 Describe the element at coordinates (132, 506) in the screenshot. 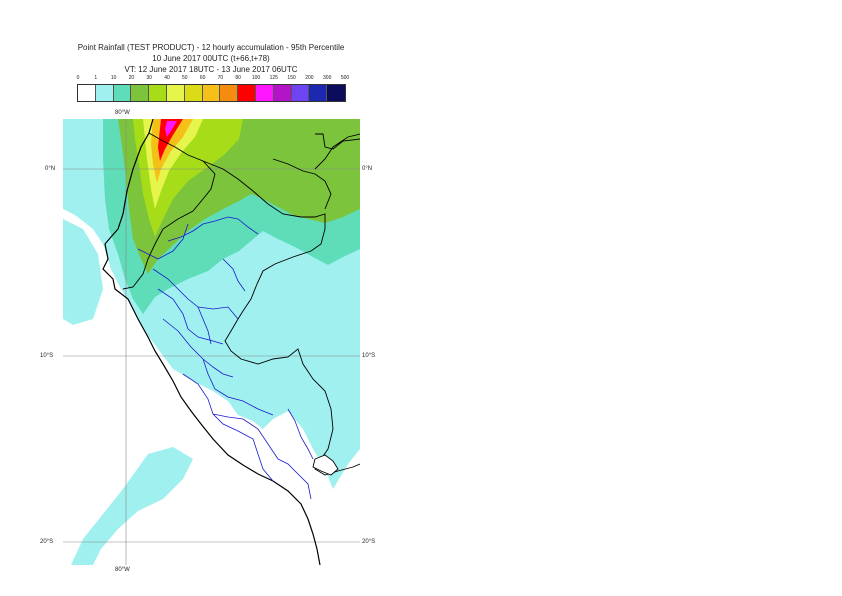

I see `rain-field-south-streak` at that location.